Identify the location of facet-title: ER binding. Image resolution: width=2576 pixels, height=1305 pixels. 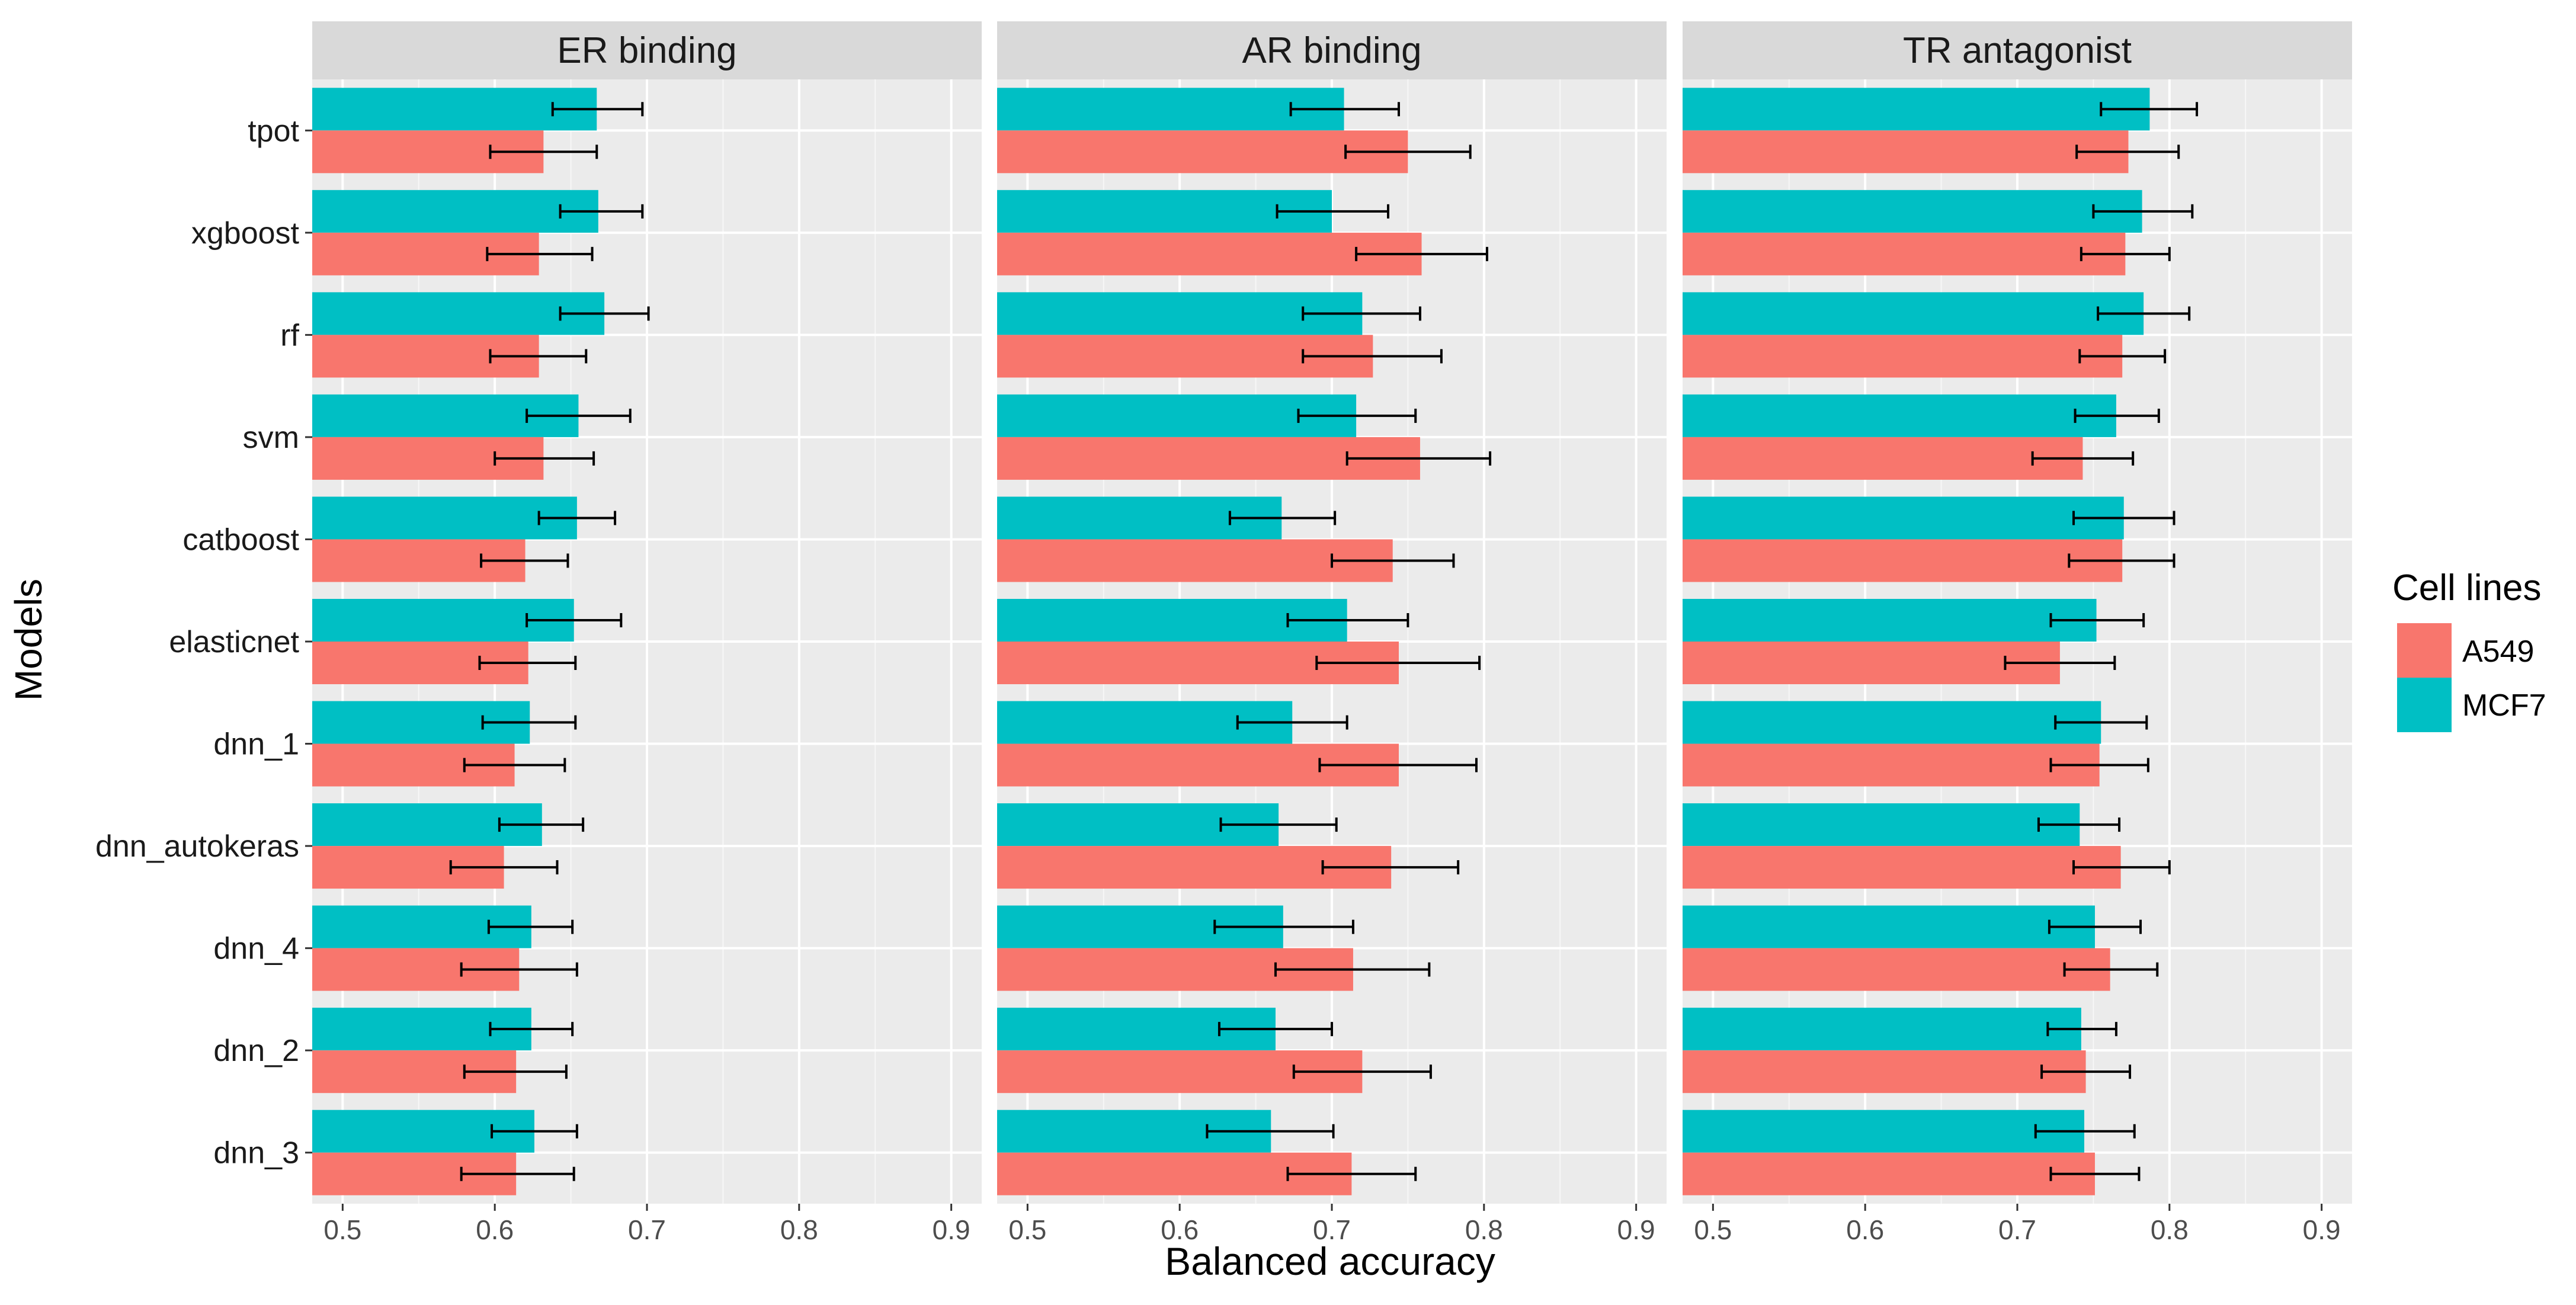
(646, 50).